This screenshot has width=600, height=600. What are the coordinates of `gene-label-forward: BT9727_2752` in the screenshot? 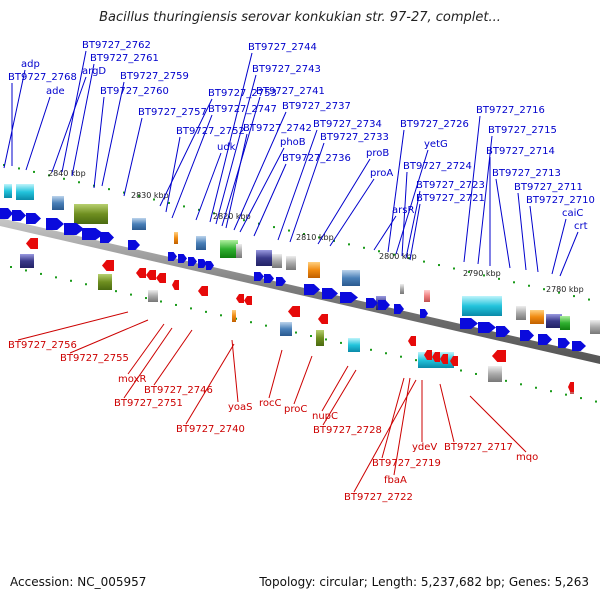 It's located at (210, 131).